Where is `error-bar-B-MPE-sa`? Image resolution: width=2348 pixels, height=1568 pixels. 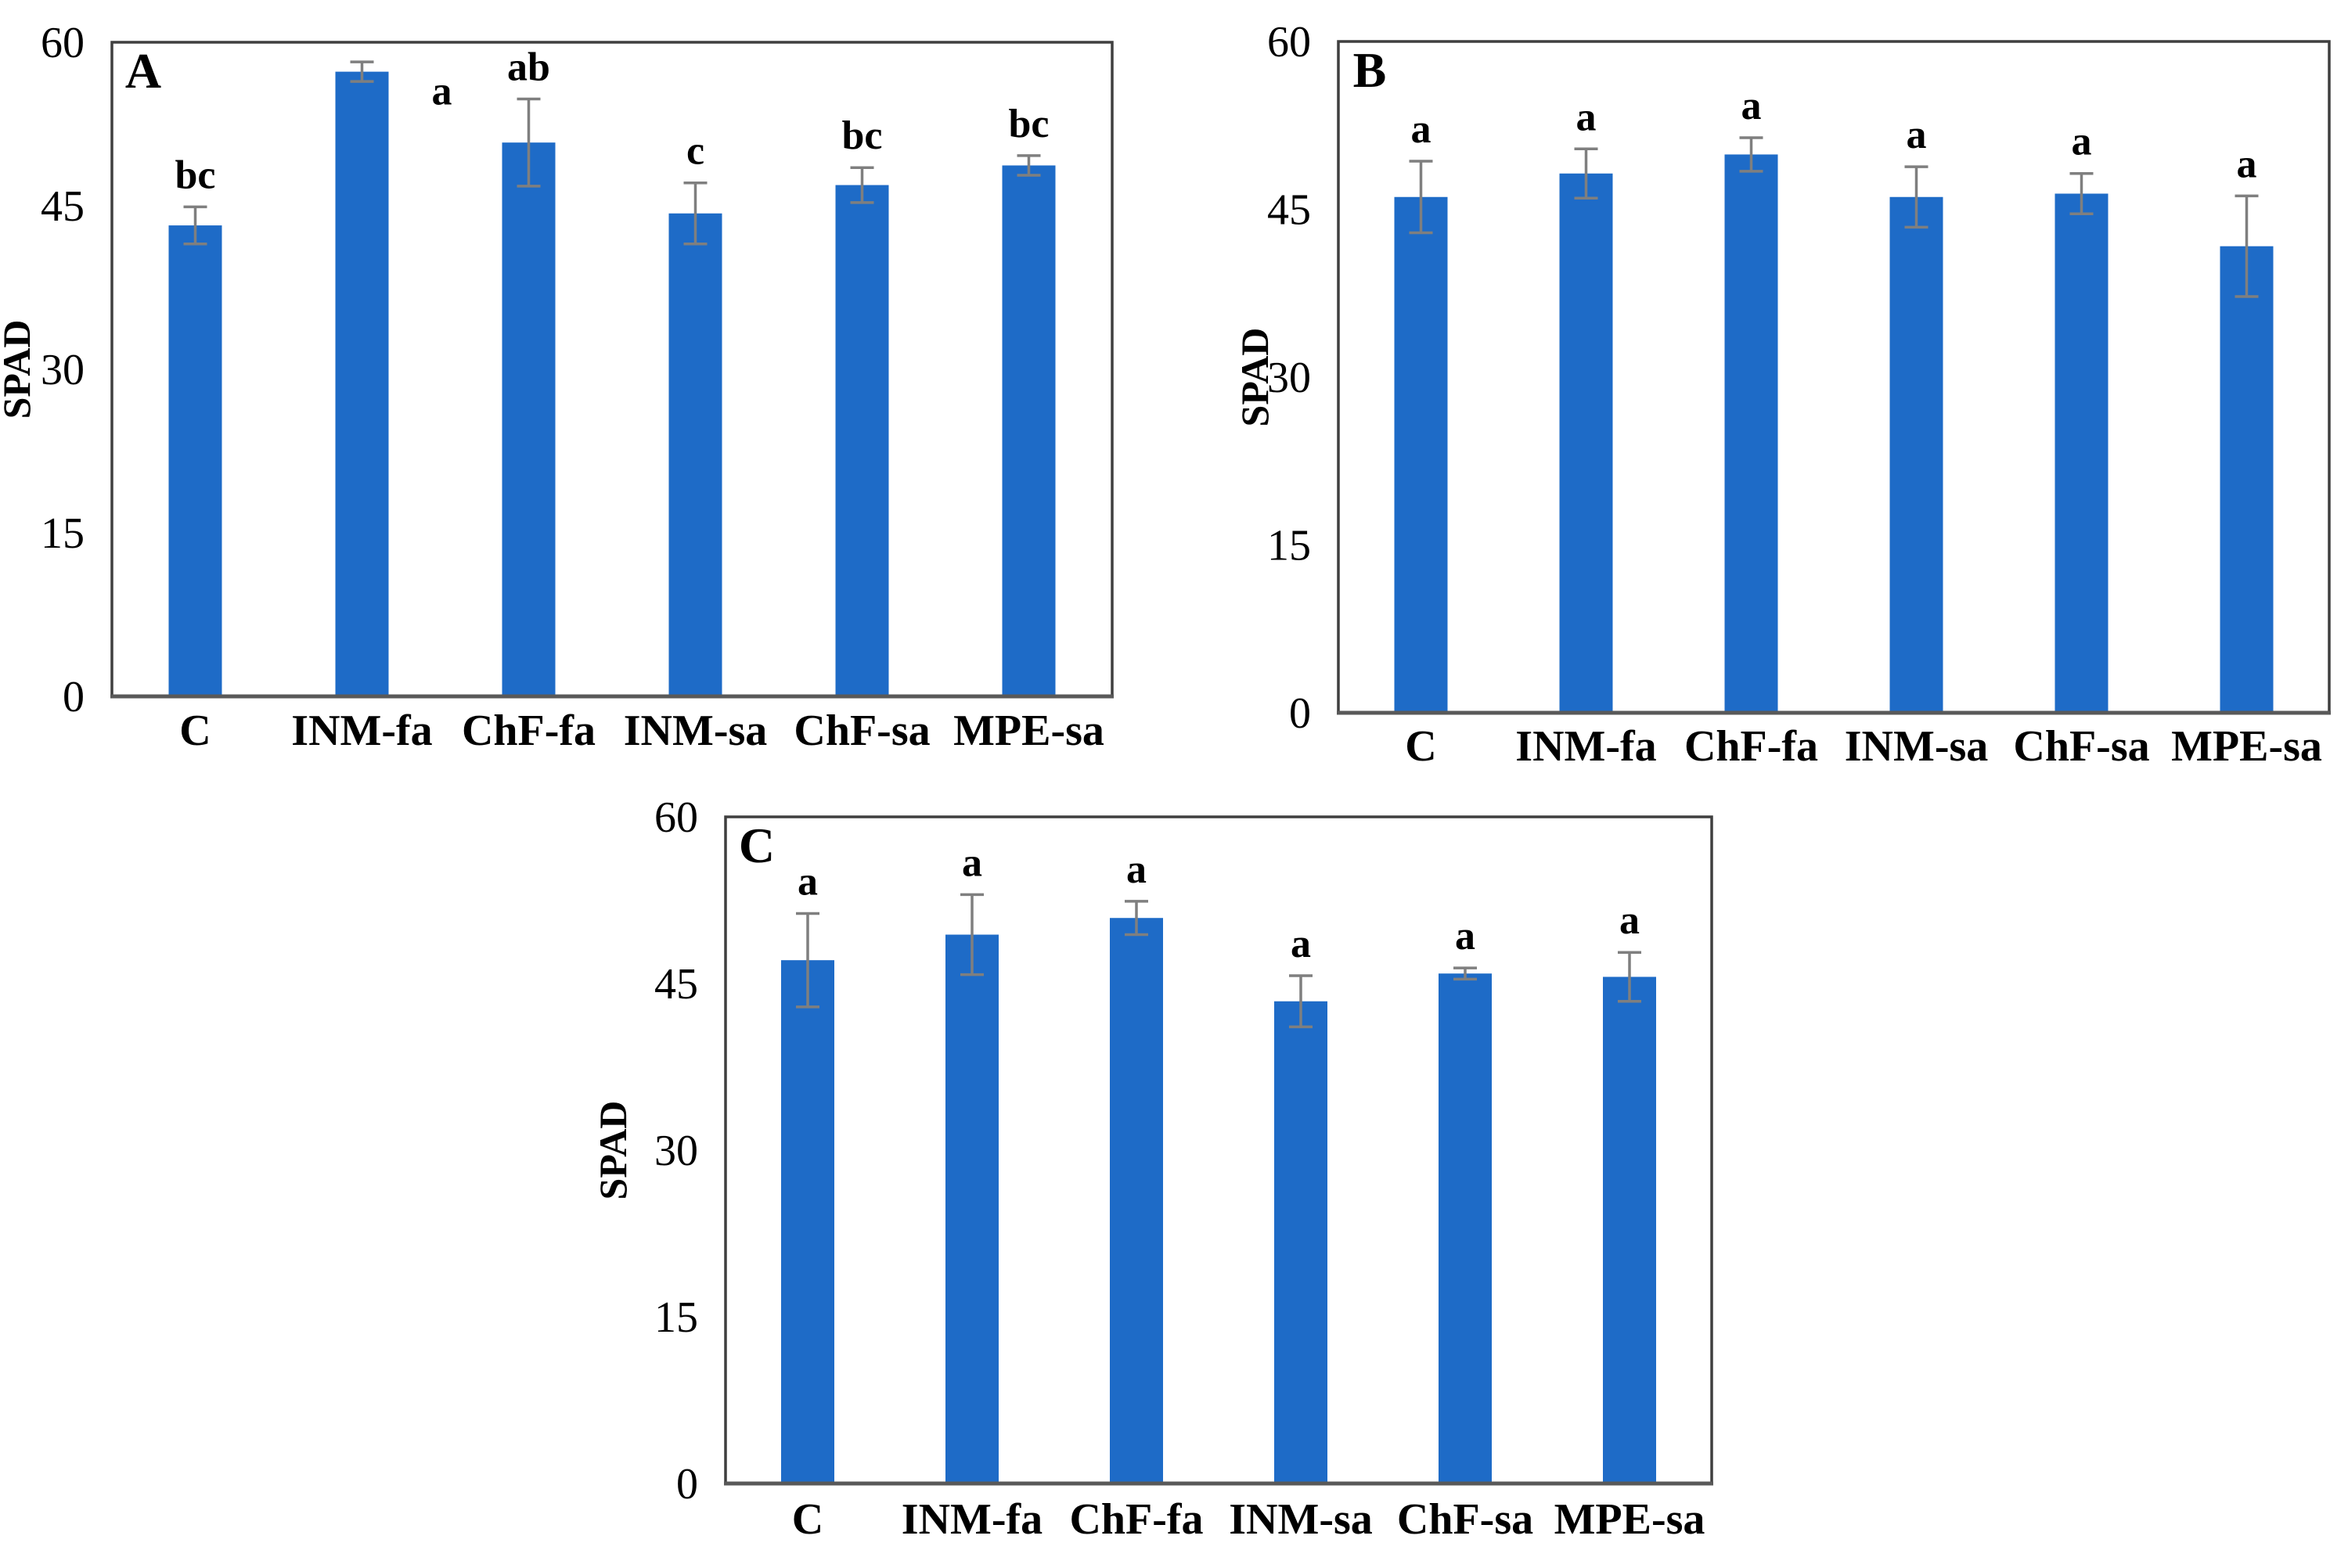 error-bar-B-MPE-sa is located at coordinates (2247, 246).